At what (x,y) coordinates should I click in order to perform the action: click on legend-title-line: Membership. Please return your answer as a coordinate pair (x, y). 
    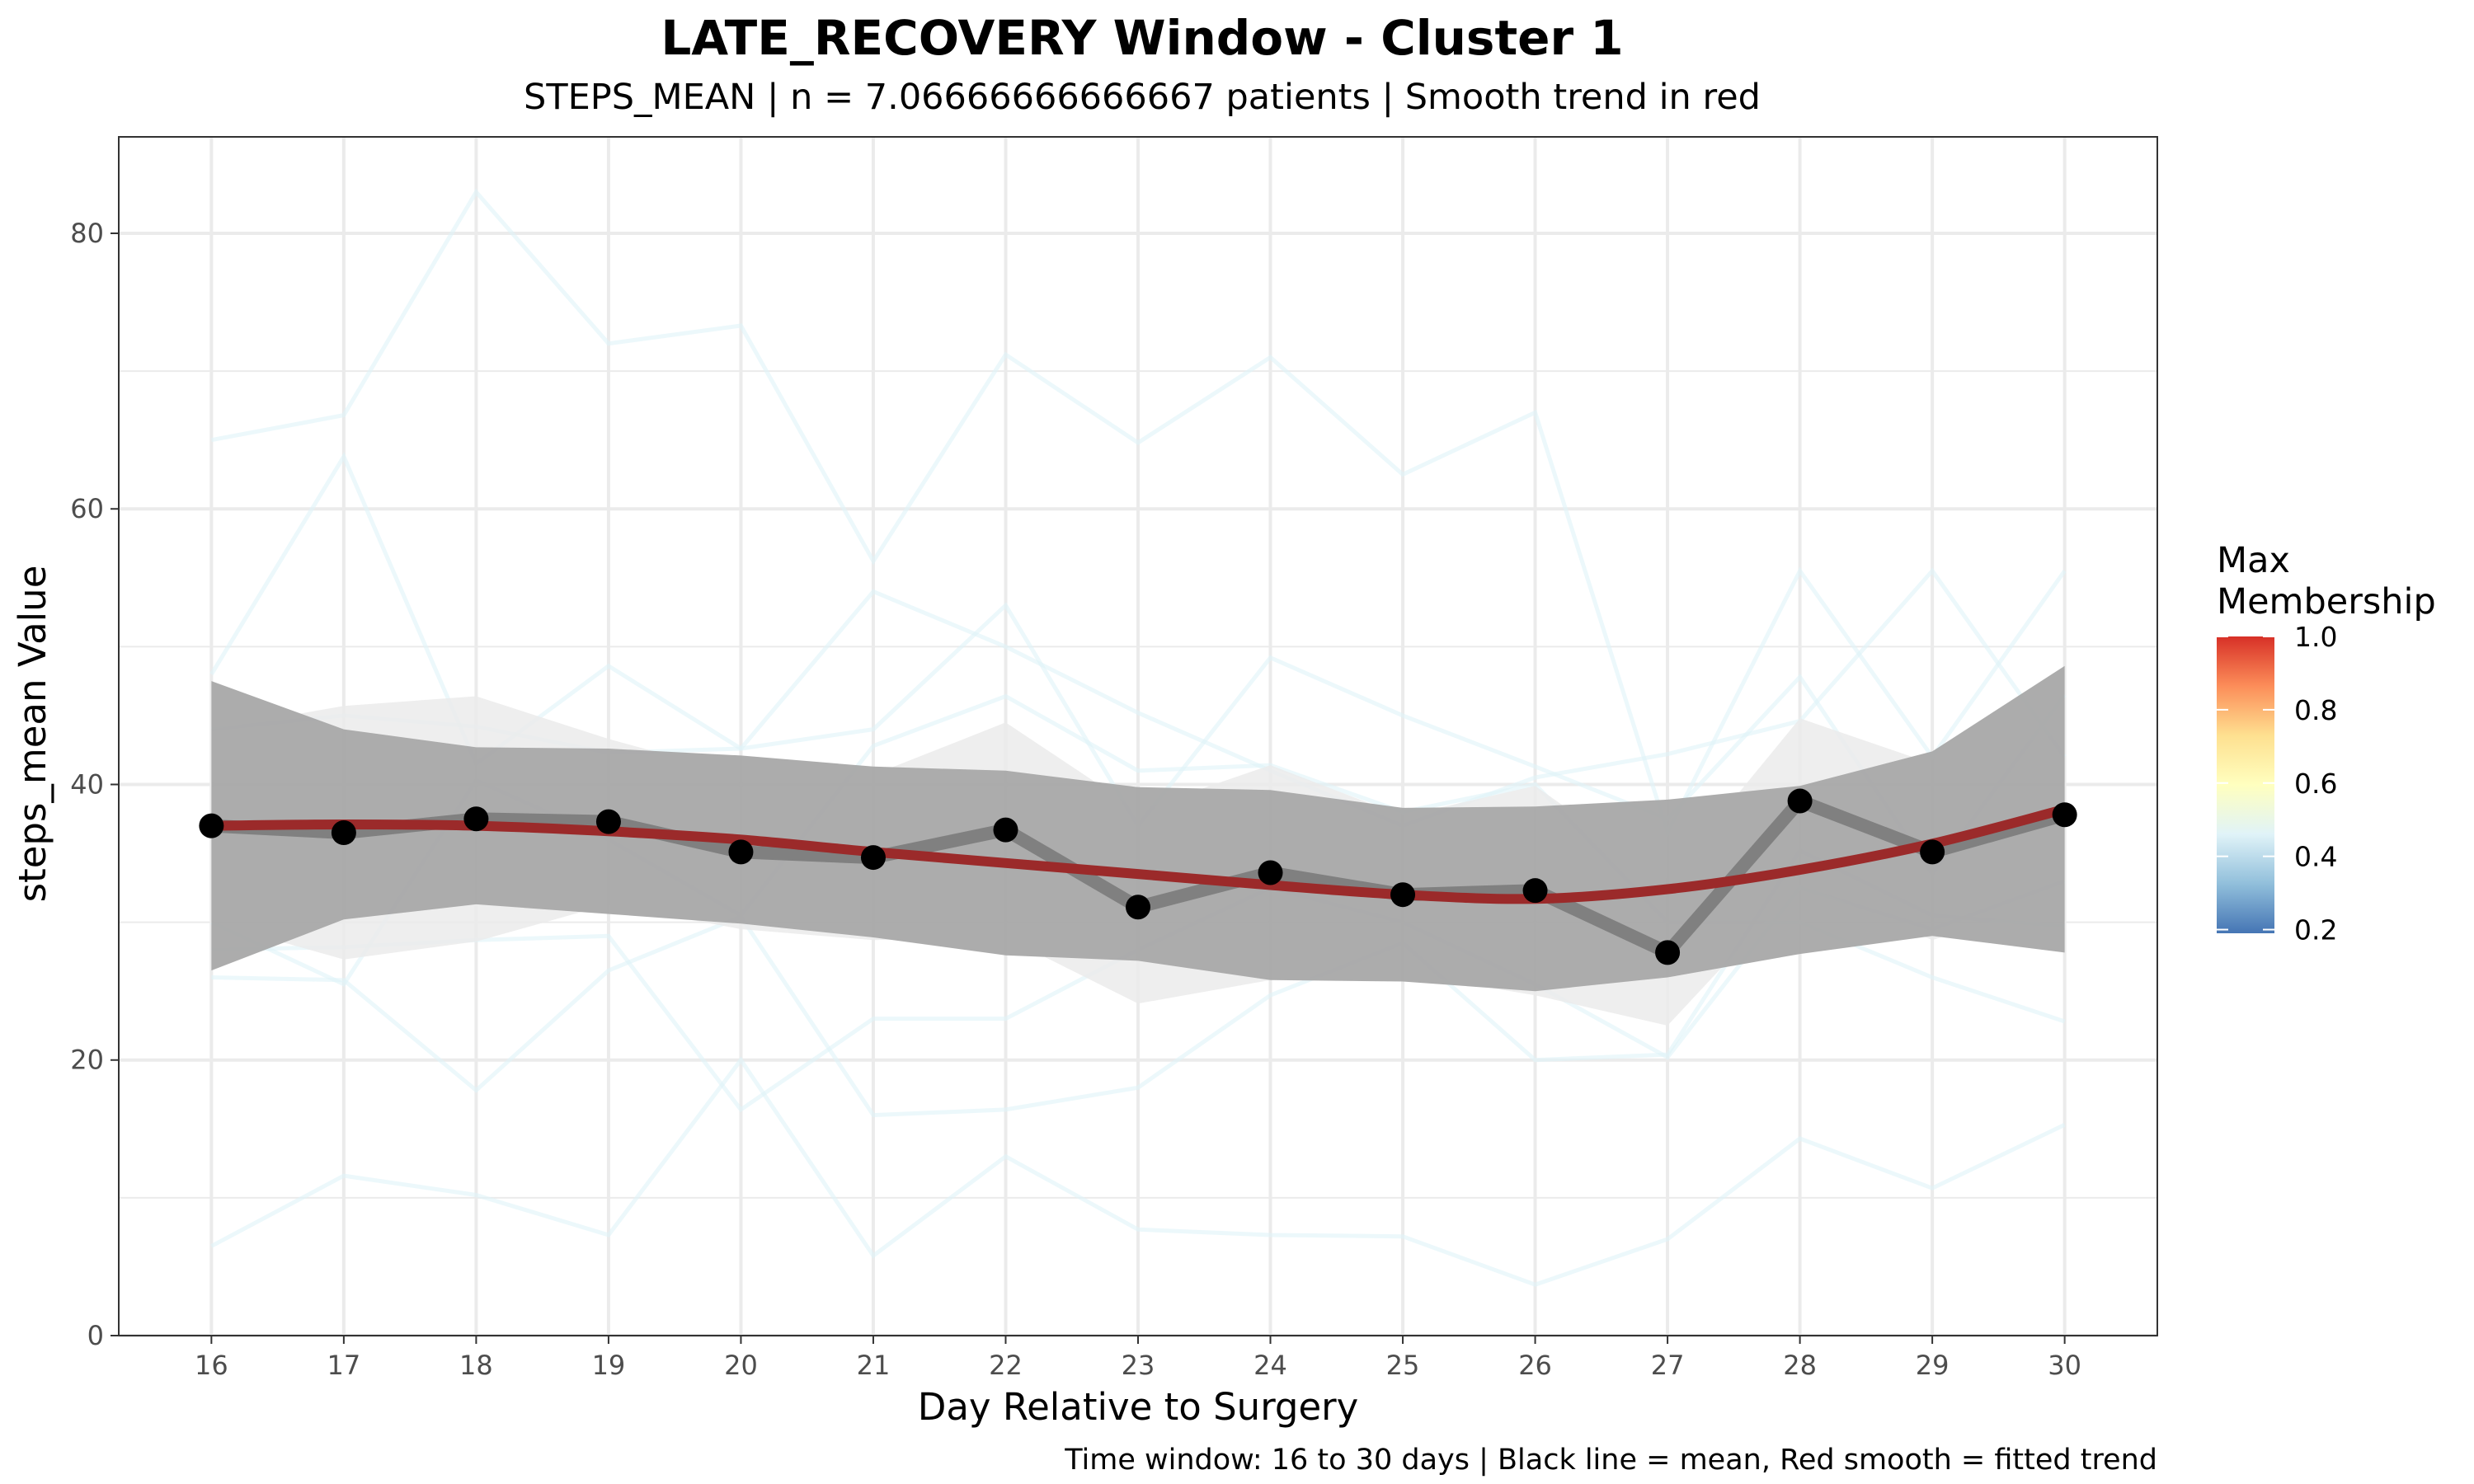
    Looking at the image, I should click on (2326, 601).